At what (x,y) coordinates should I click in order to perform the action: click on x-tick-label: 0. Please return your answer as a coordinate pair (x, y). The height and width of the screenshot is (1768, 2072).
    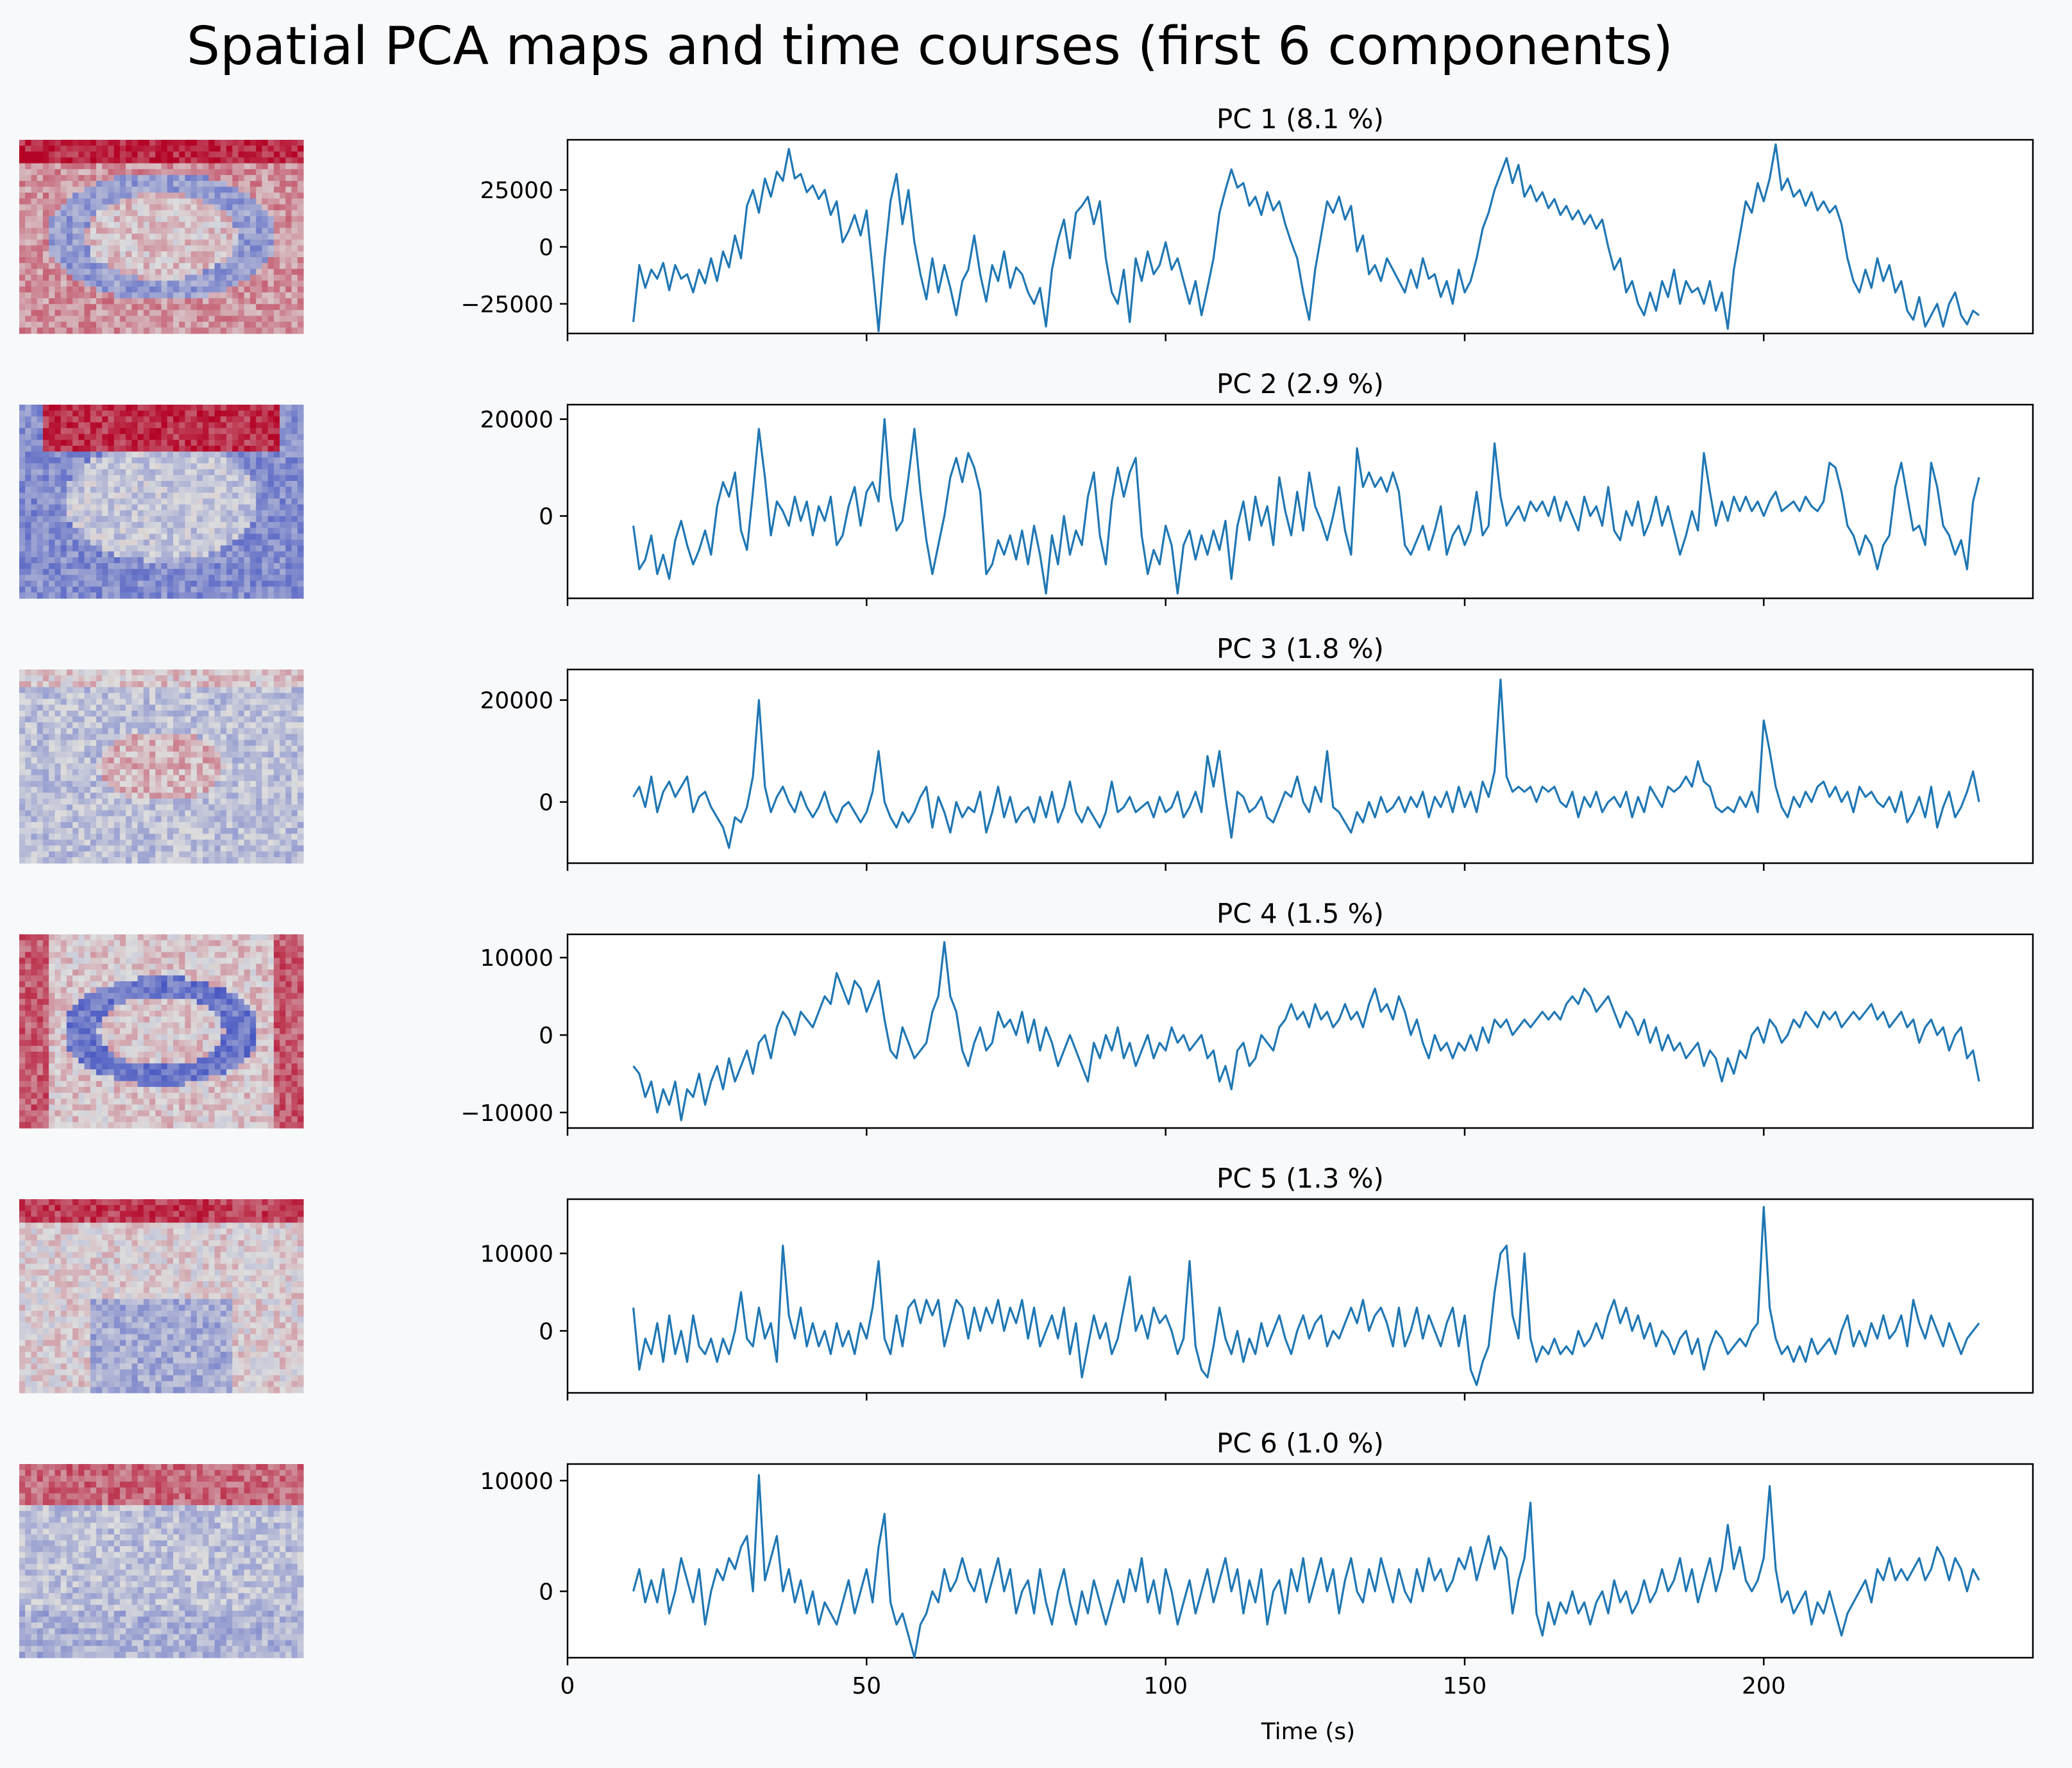
    Looking at the image, I should click on (567, 1686).